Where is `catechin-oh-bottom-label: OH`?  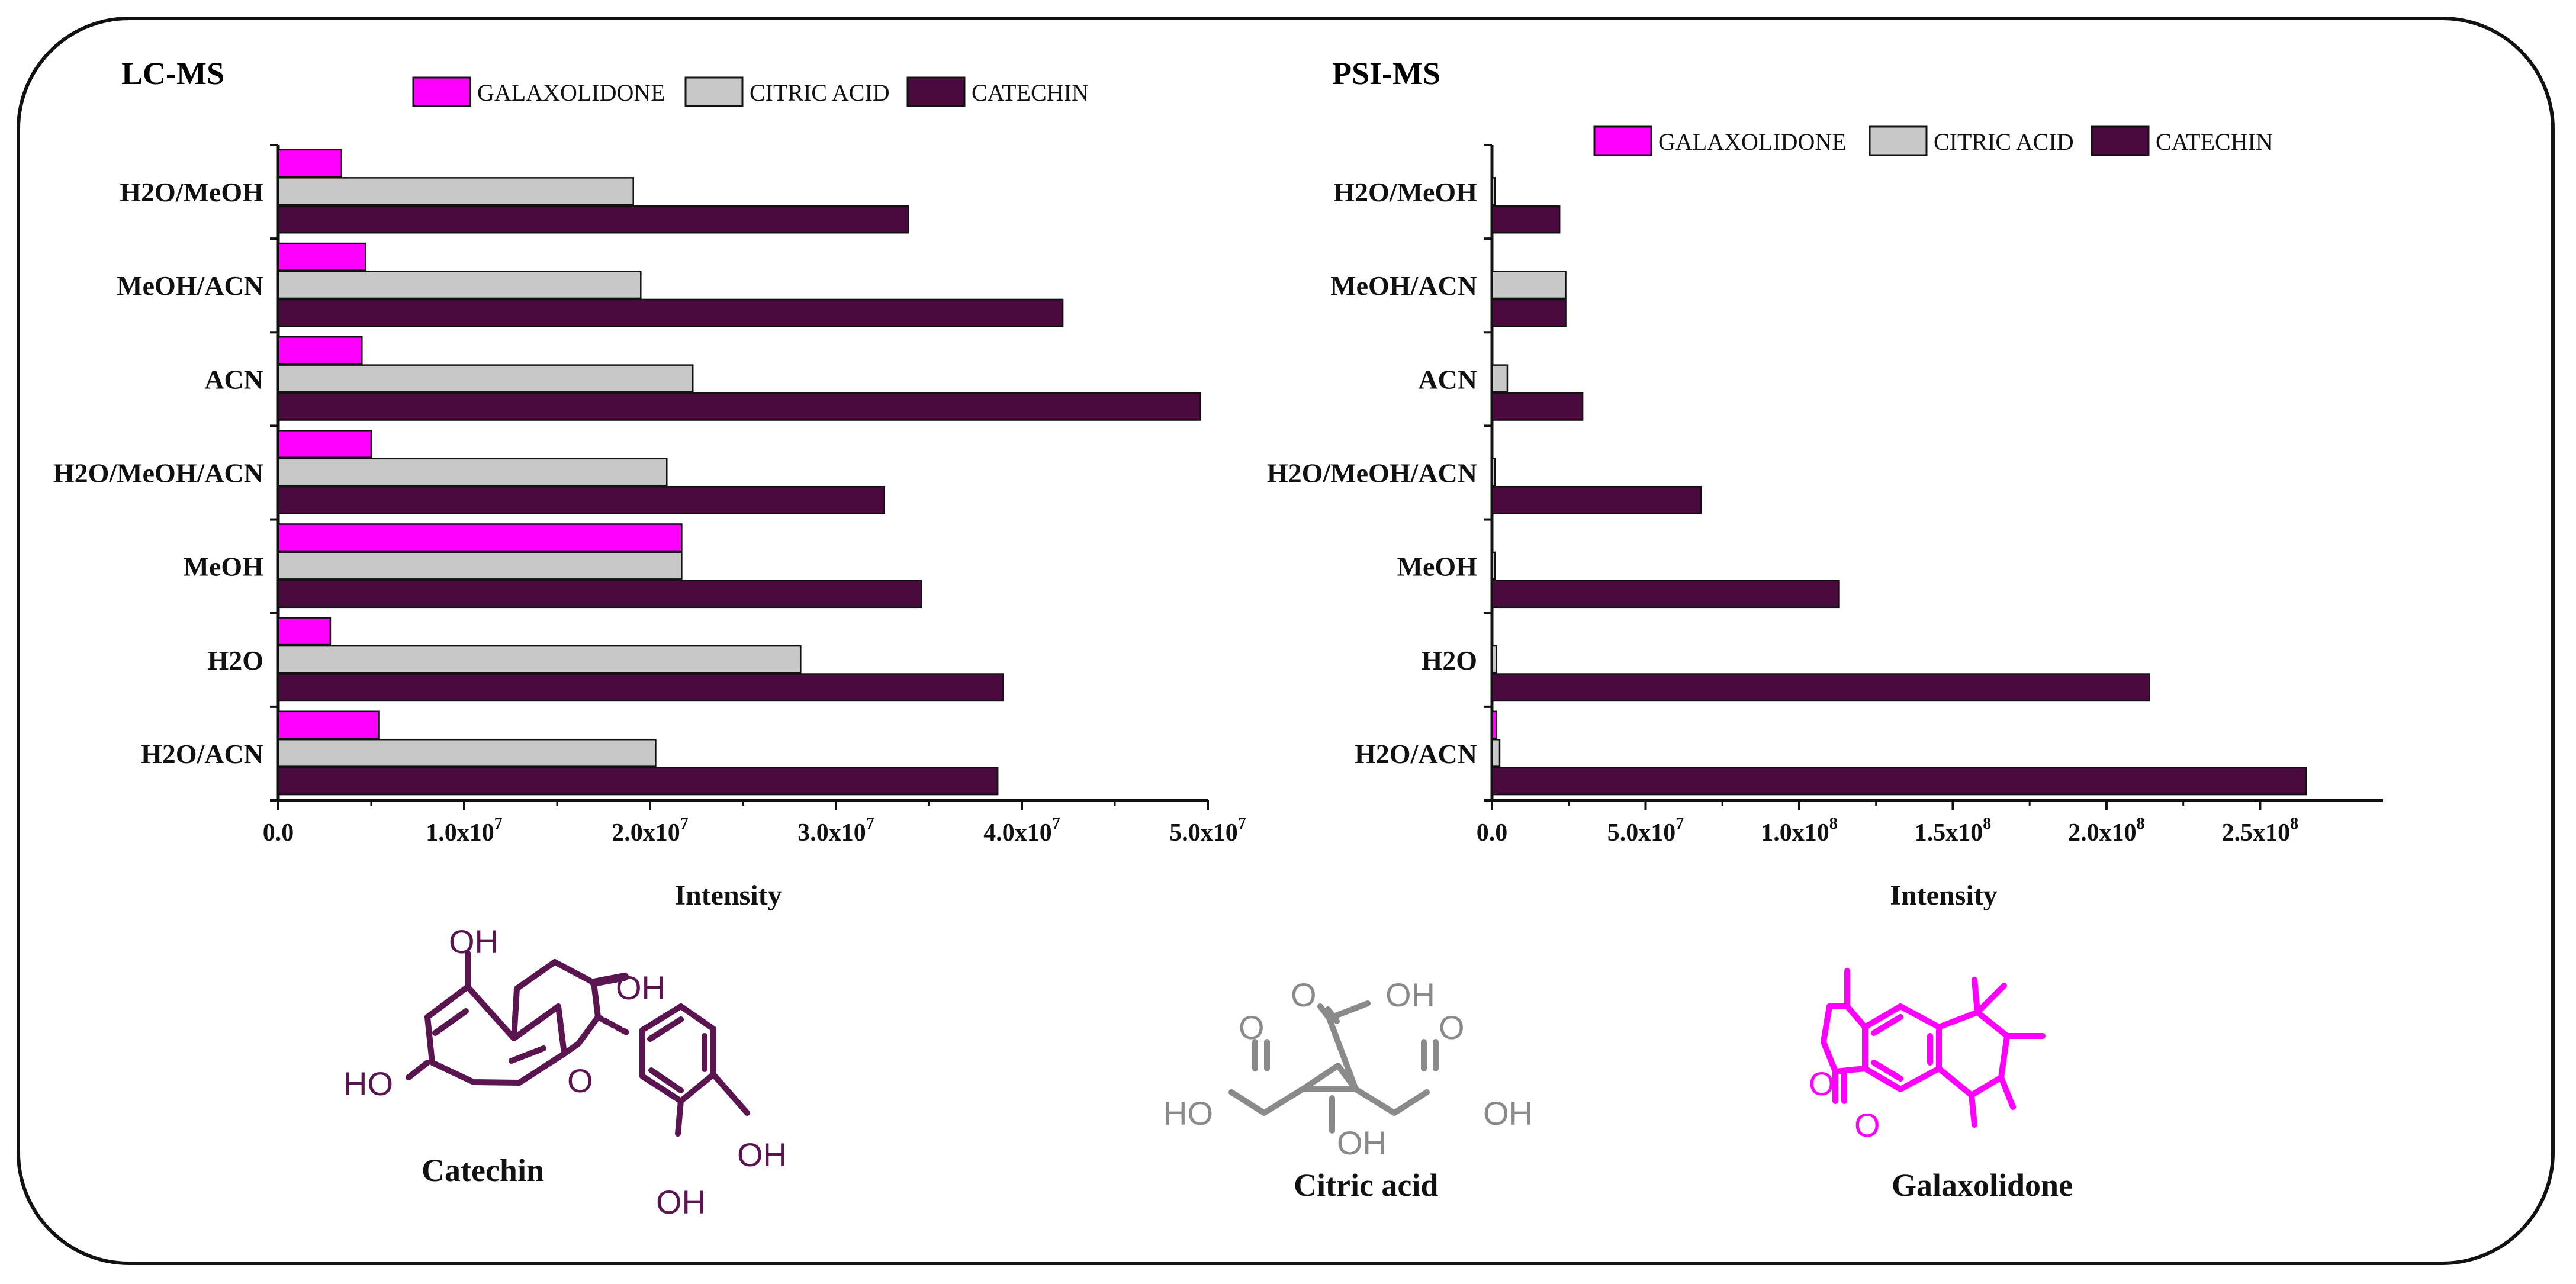
catechin-oh-bottom-label: OH is located at coordinates (681, 1202).